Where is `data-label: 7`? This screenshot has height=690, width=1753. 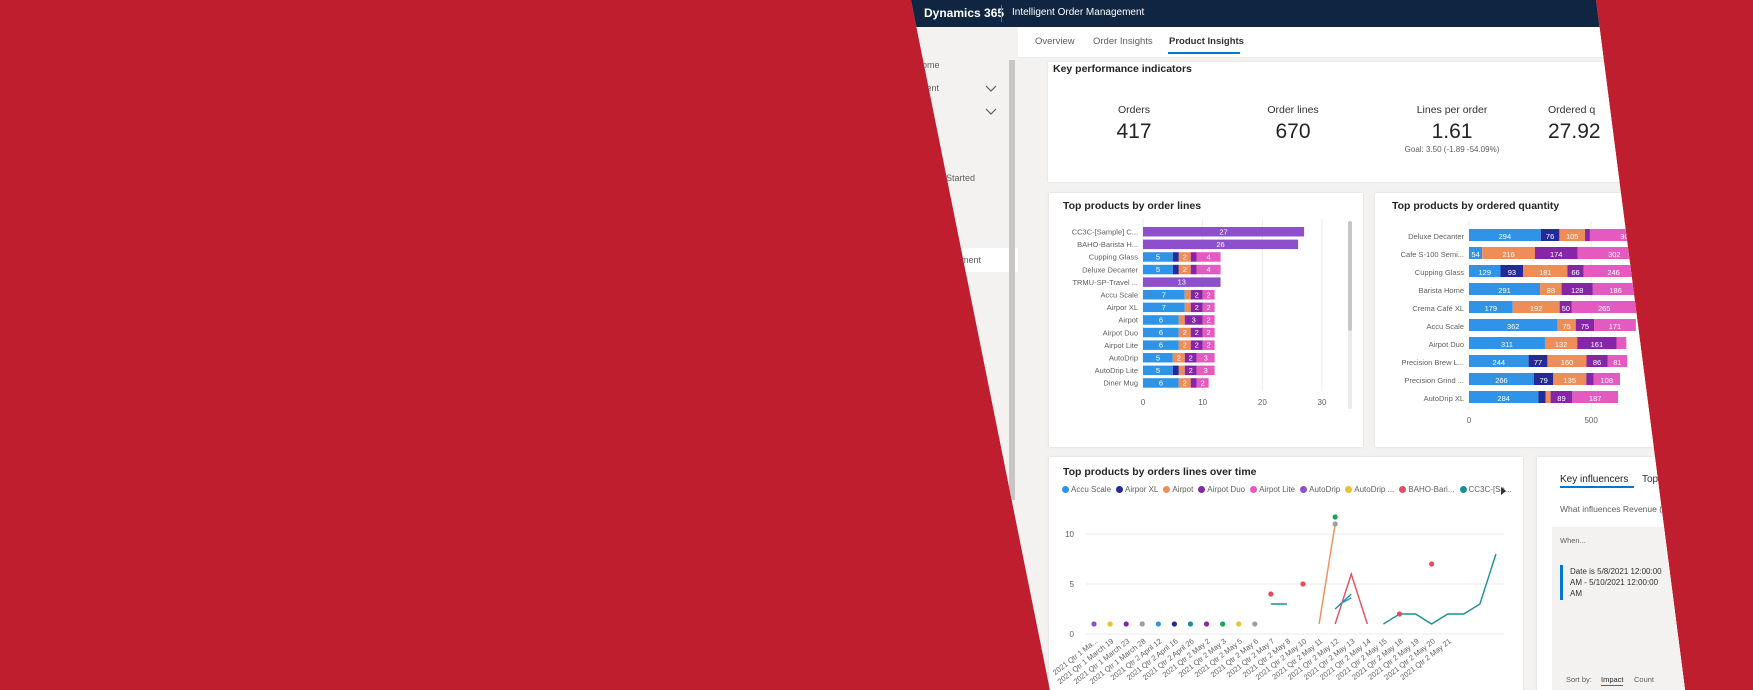 data-label: 7 is located at coordinates (1164, 294).